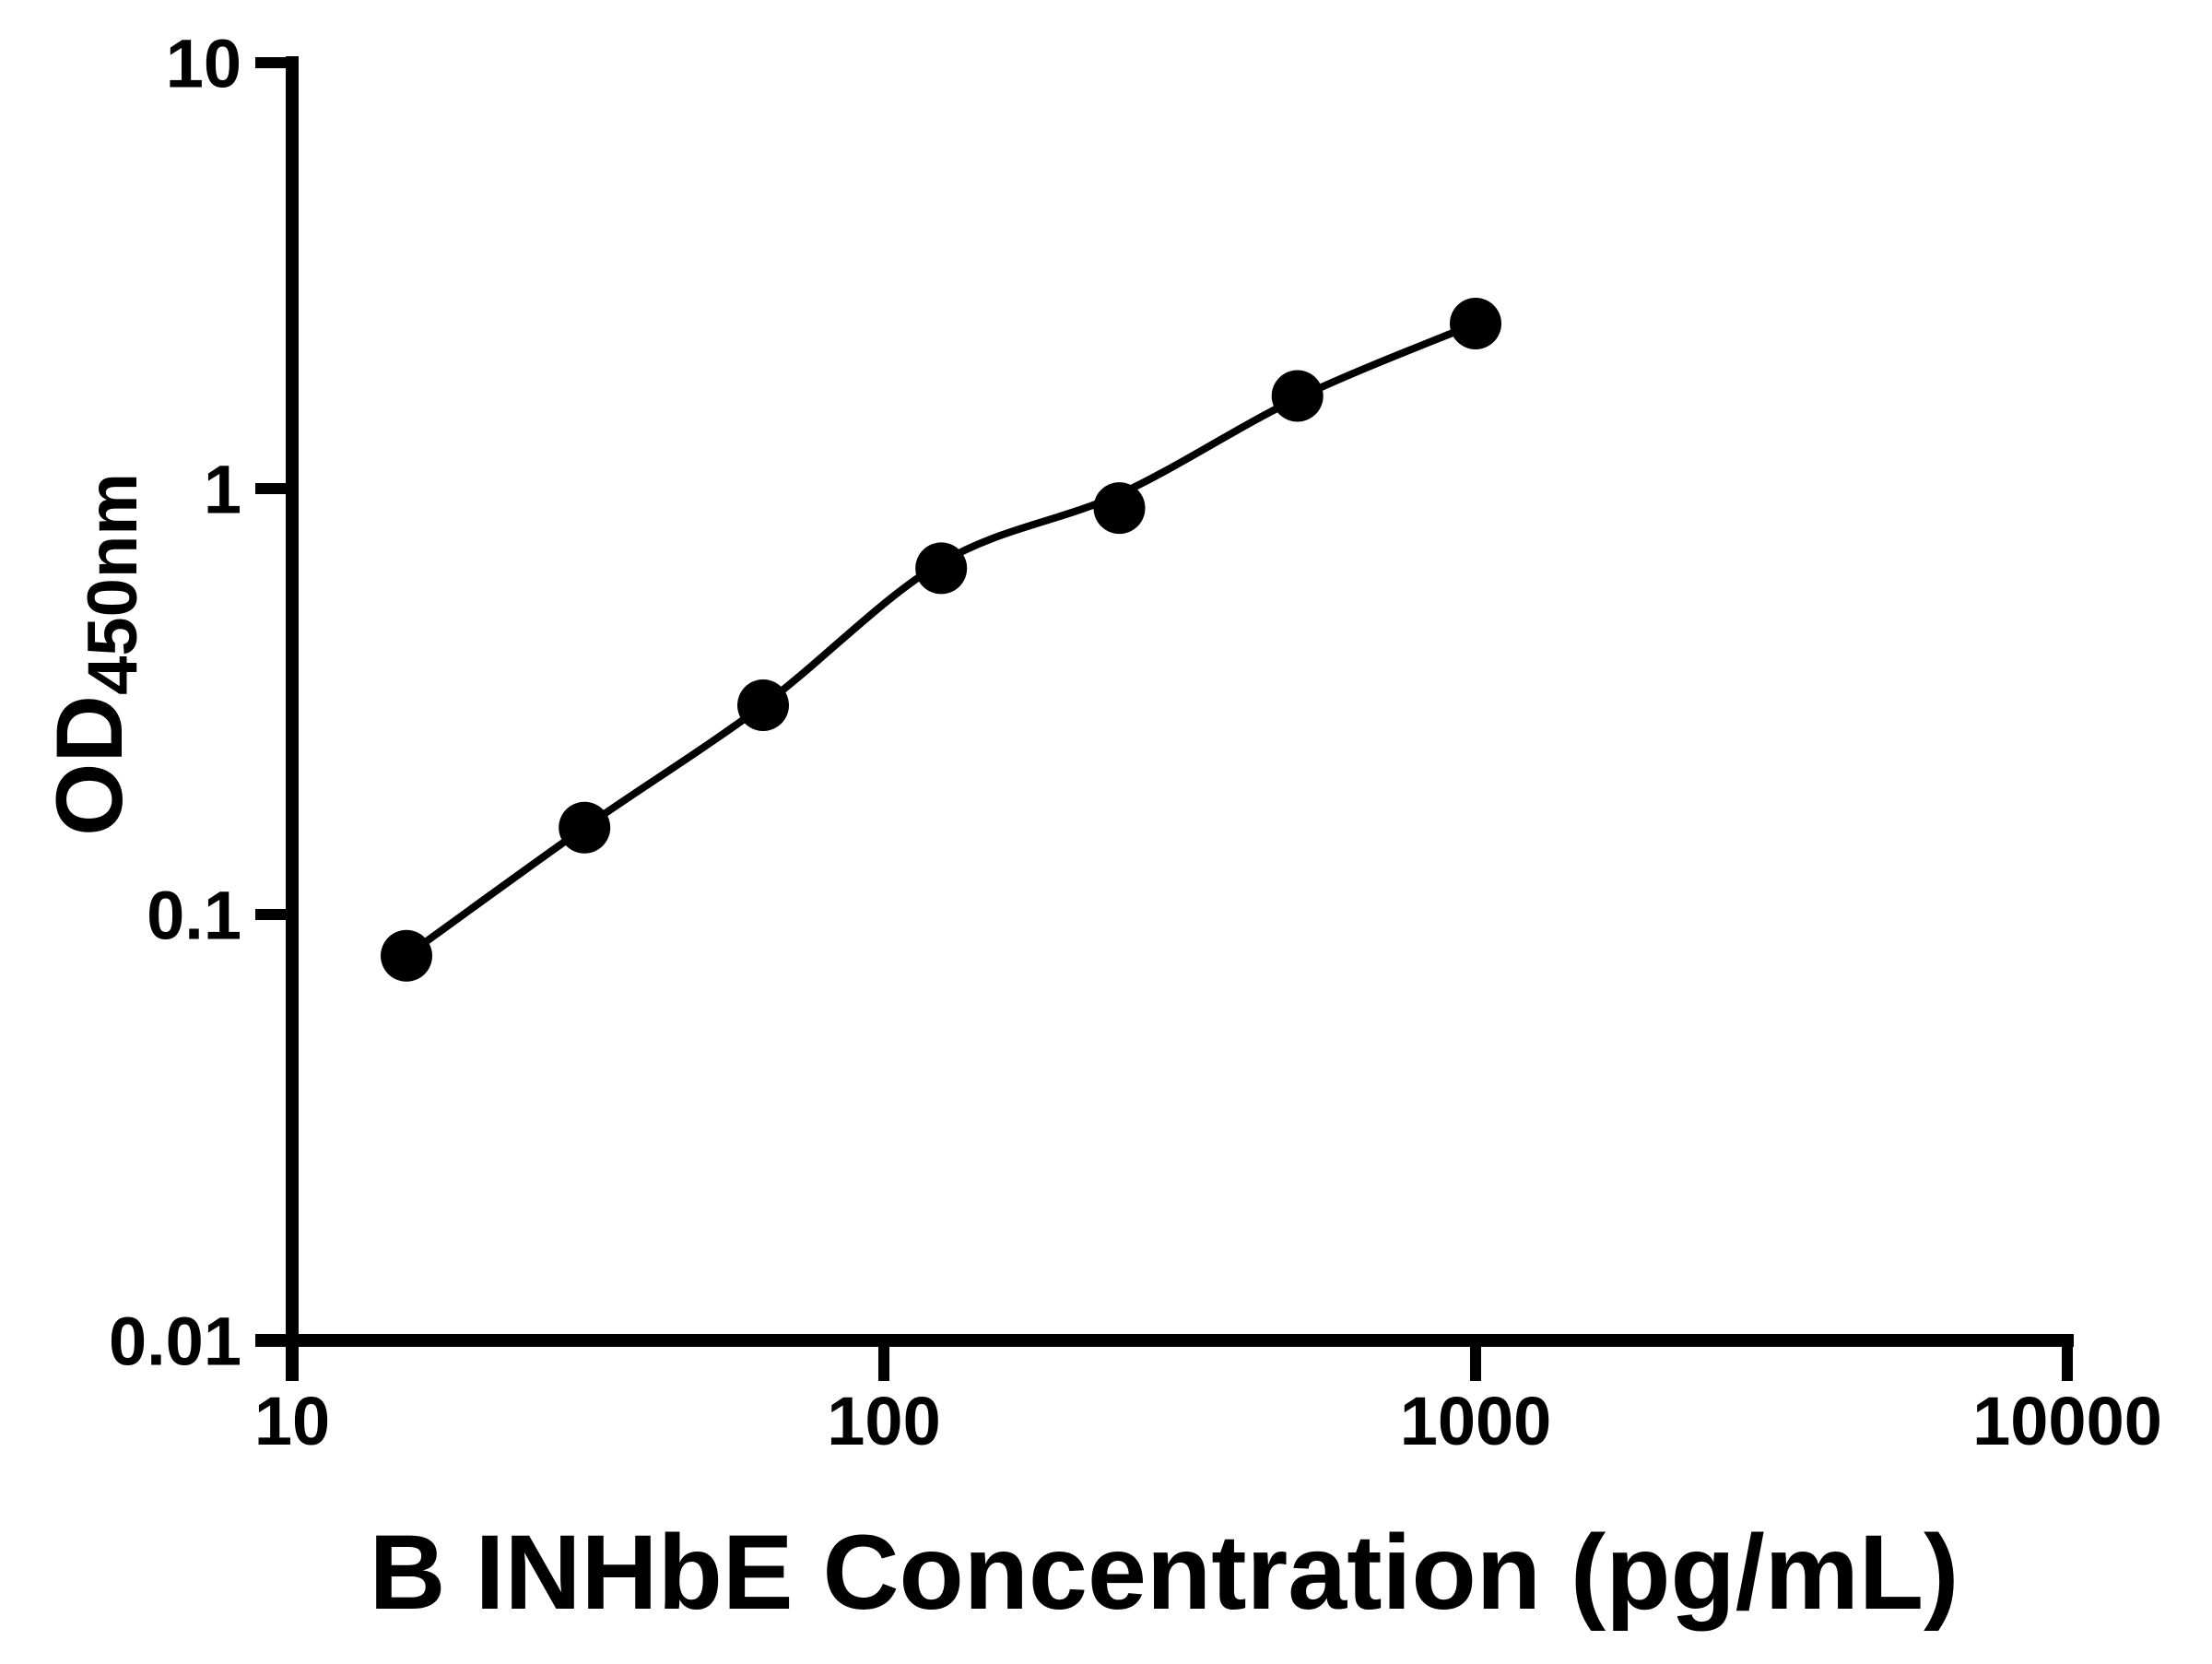  Describe the element at coordinates (113, 584) in the screenshot. I see `y-axis-title-subscript: 450nm` at that location.